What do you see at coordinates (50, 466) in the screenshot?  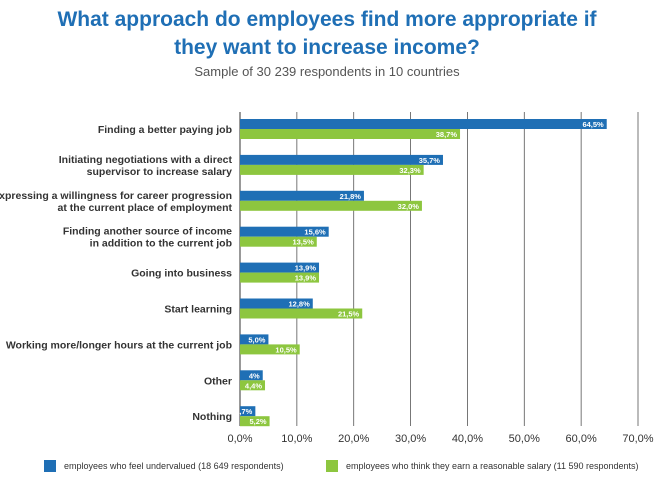 I see `legend-swatch-undervalued` at bounding box center [50, 466].